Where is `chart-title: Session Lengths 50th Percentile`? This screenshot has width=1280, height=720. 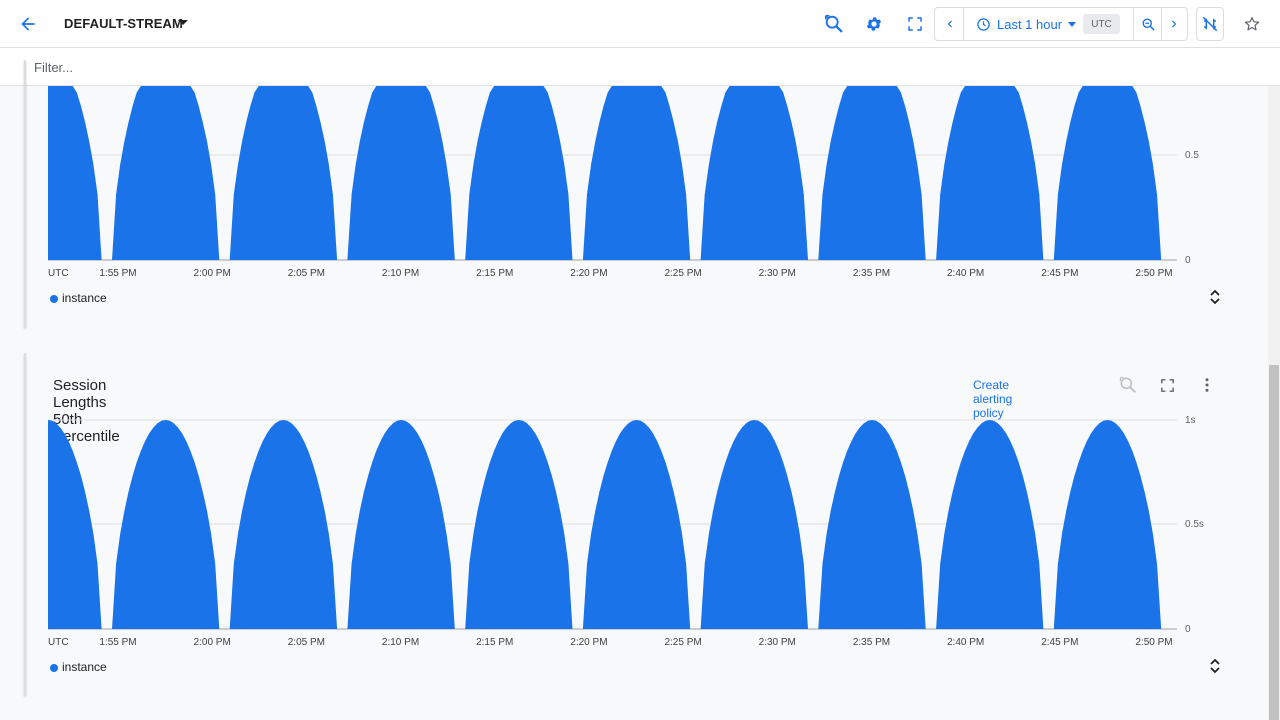 chart-title: Session Lengths 50th Percentile is located at coordinates (86, 411).